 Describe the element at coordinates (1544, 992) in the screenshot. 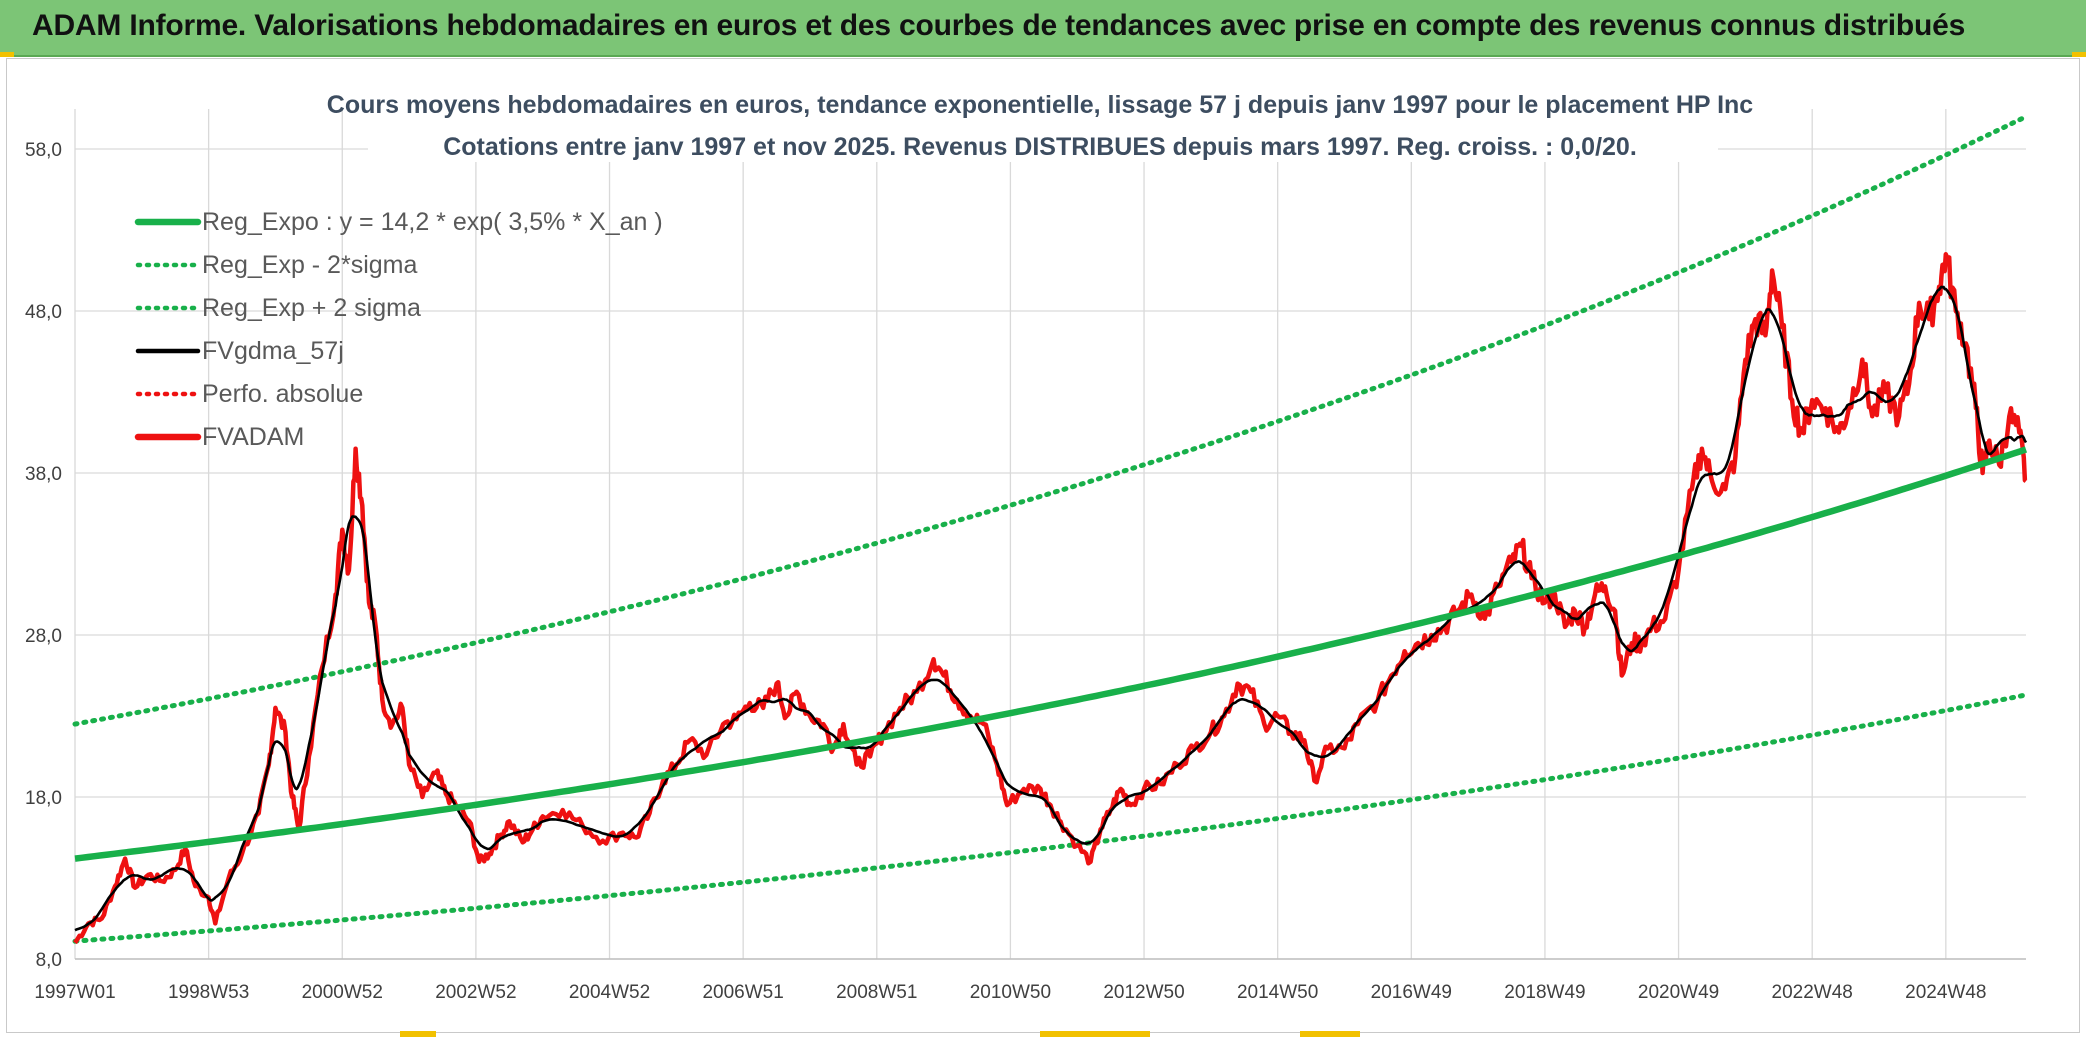

I see `x-tick-label: 2018W49` at that location.